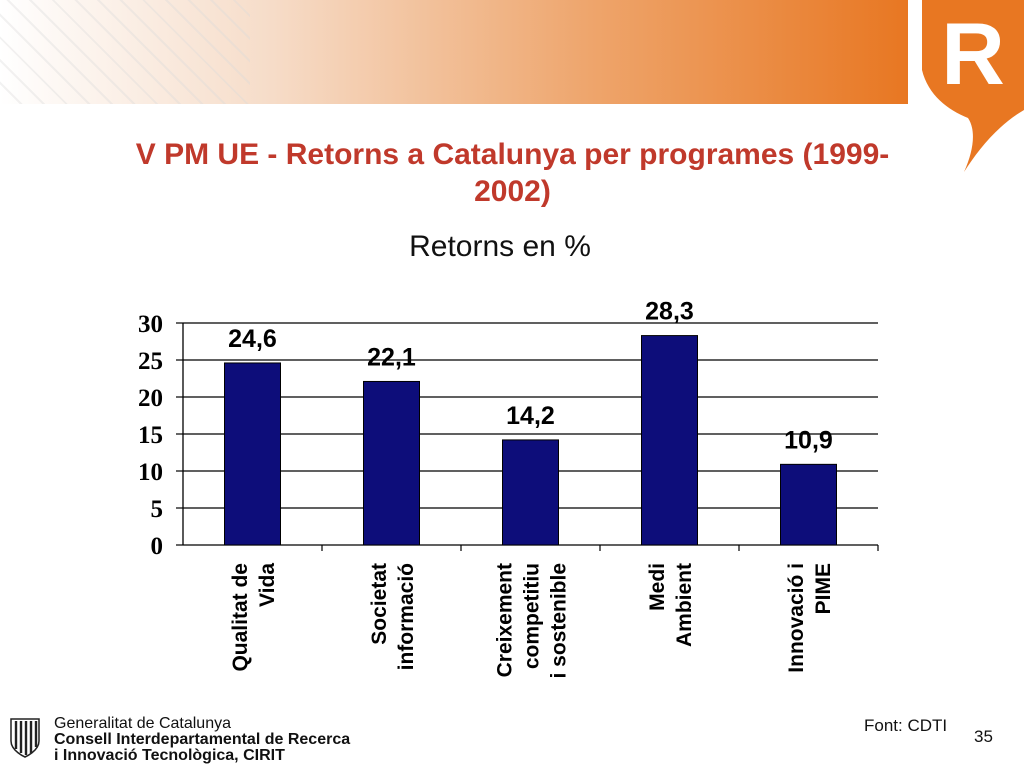 Image resolution: width=1024 pixels, height=768 pixels. I want to click on y-tick-label: 0, so click(157, 546).